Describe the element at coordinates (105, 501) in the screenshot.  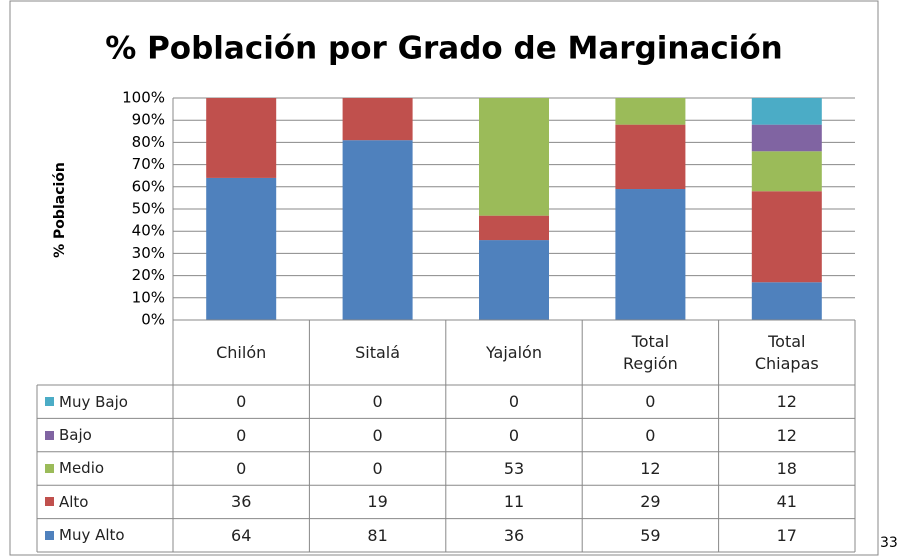
I see `legend-entry: Alto` at that location.